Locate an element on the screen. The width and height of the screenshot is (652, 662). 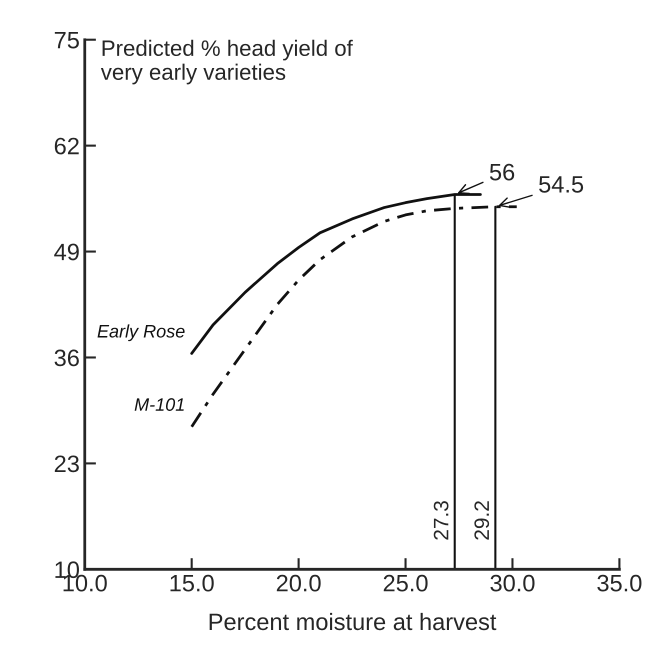
y-tick-label: 75 is located at coordinates (66, 40).